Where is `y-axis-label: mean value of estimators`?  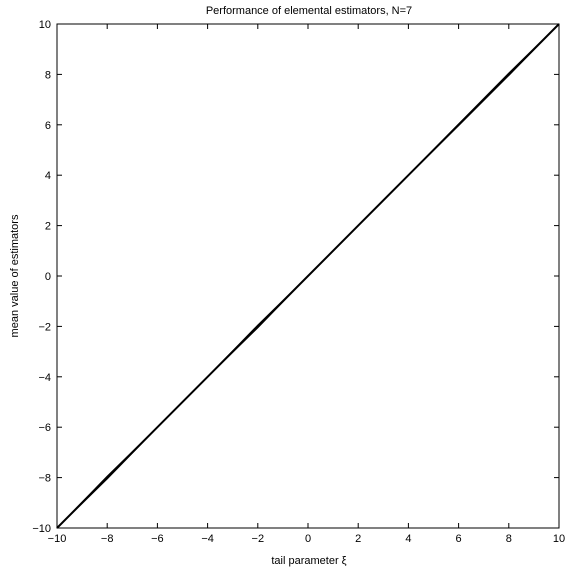 y-axis-label: mean value of estimators is located at coordinates (15, 275).